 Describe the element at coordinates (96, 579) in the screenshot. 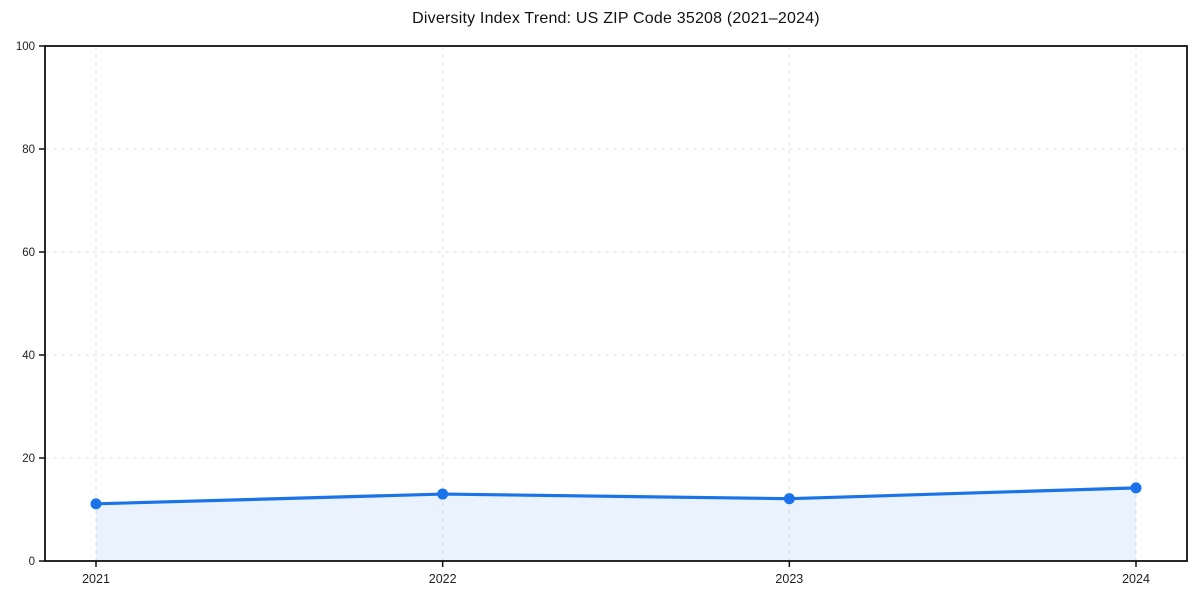

I see `x-tick-label-2021: 2021` at that location.